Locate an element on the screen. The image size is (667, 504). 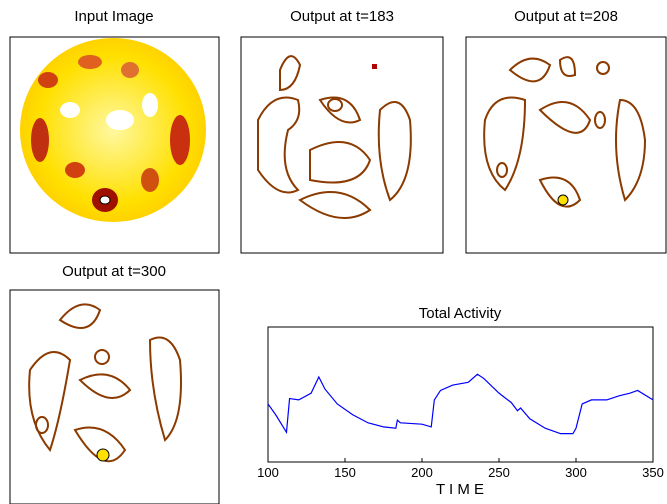
x-tick-label: 100 is located at coordinates (268, 472).